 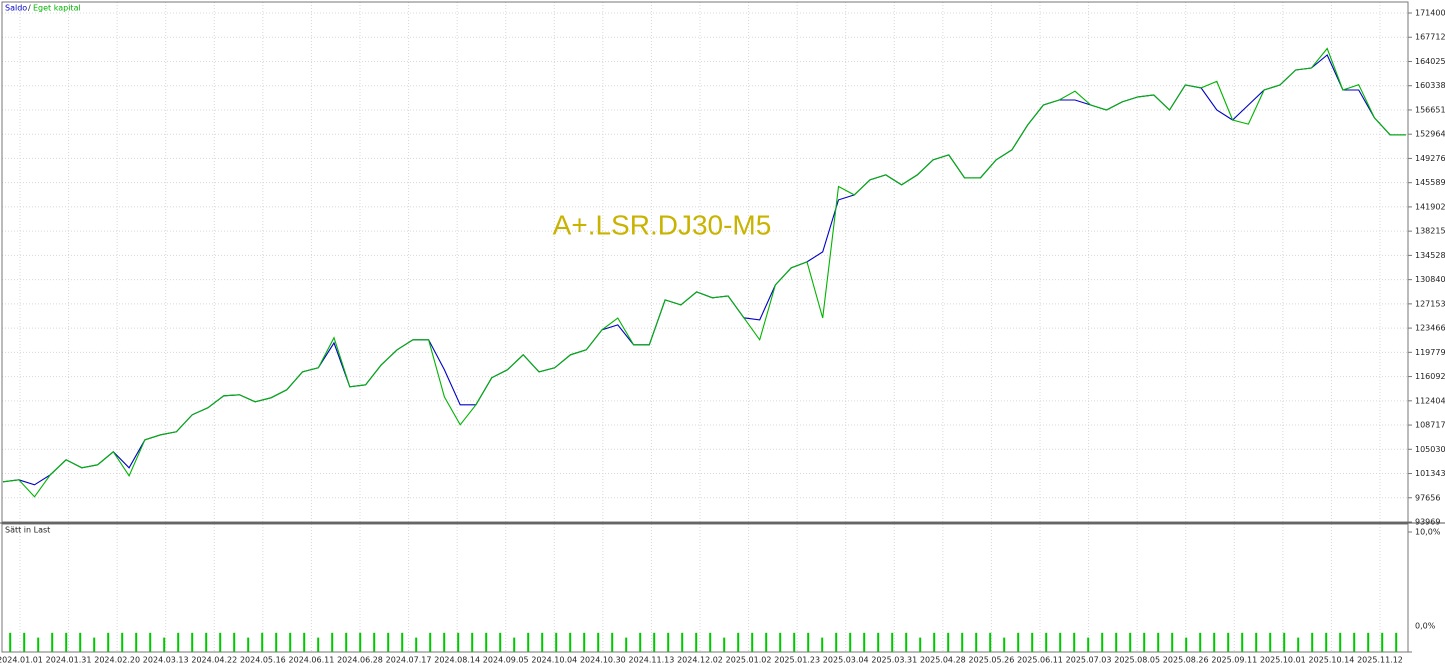 What do you see at coordinates (1430, 182) in the screenshot?
I see `y-tick-label: 145589` at bounding box center [1430, 182].